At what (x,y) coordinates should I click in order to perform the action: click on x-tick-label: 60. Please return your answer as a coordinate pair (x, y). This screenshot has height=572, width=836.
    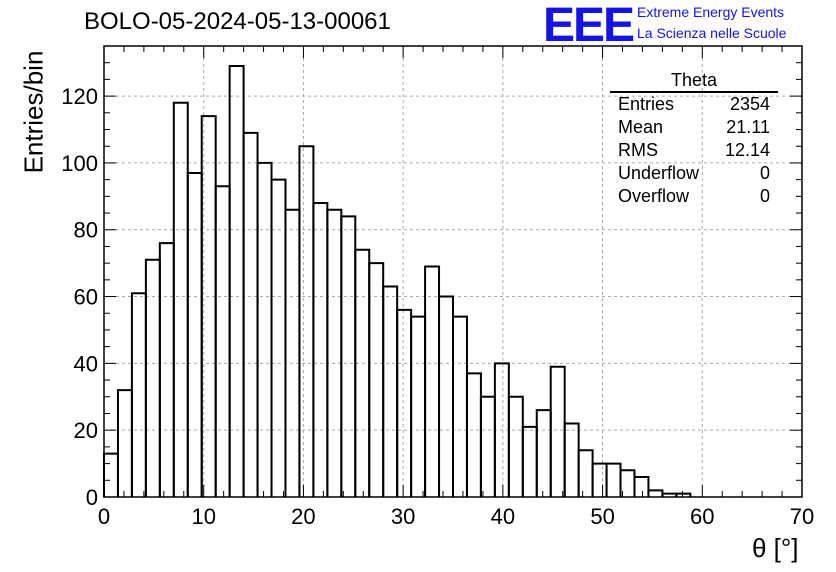
    Looking at the image, I should click on (702, 516).